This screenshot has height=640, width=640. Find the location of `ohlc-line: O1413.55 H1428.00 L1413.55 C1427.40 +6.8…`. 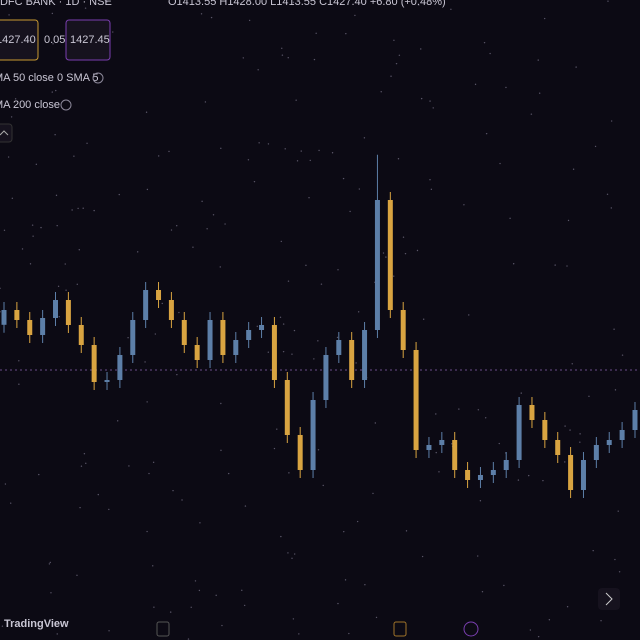

ohlc-line: O1413.55 H1428.00 L1413.55 C1427.40 +6.8… is located at coordinates (307, 4).